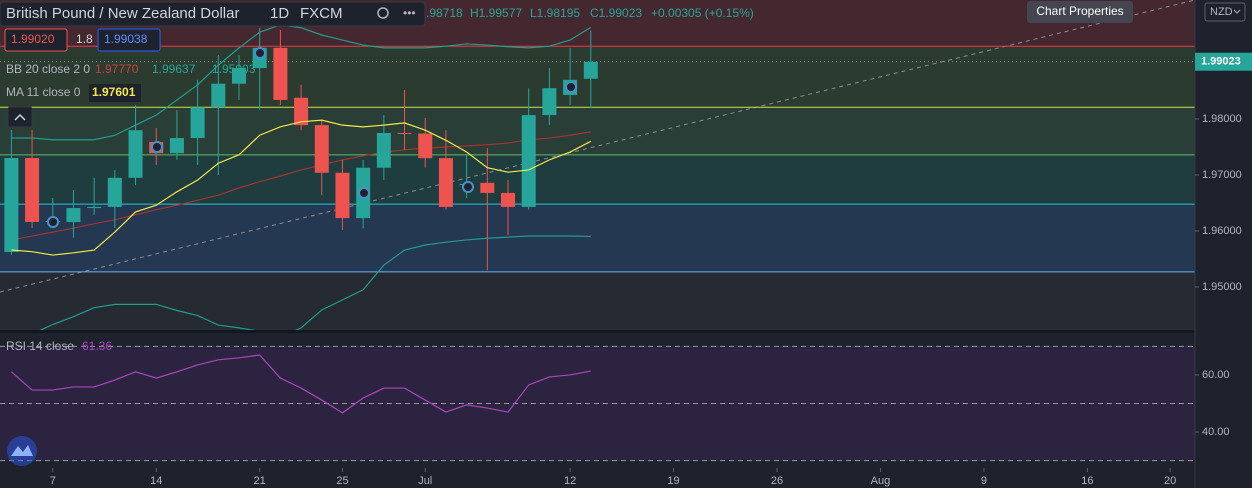 The width and height of the screenshot is (1252, 488). I want to click on ma-line, so click(301, 187).